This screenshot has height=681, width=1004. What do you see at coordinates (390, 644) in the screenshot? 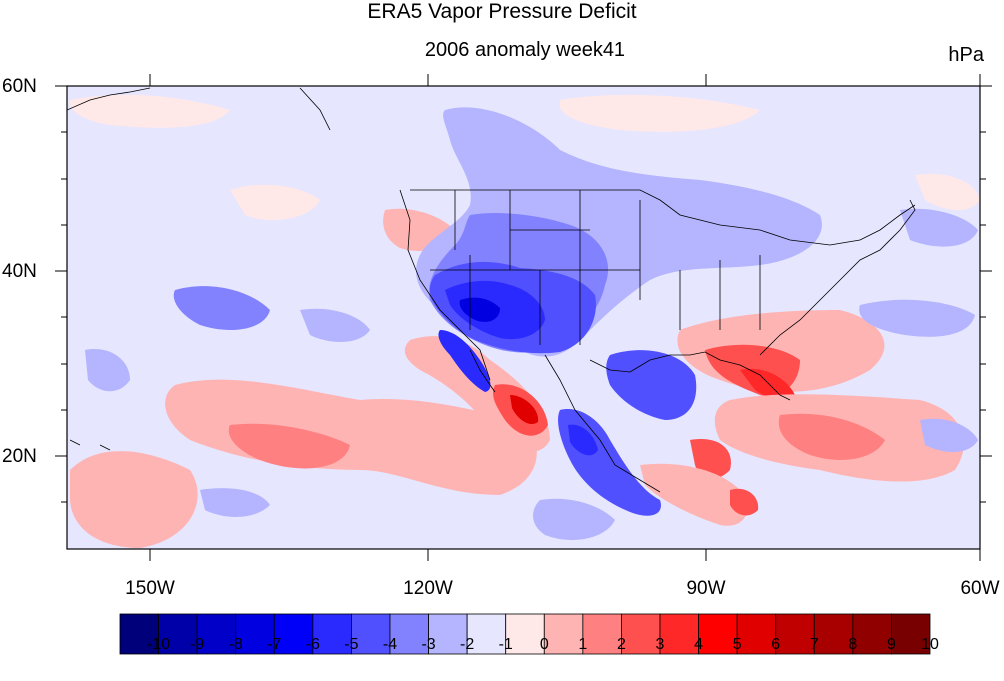
I see `colorbar-tick-label: -4` at bounding box center [390, 644].